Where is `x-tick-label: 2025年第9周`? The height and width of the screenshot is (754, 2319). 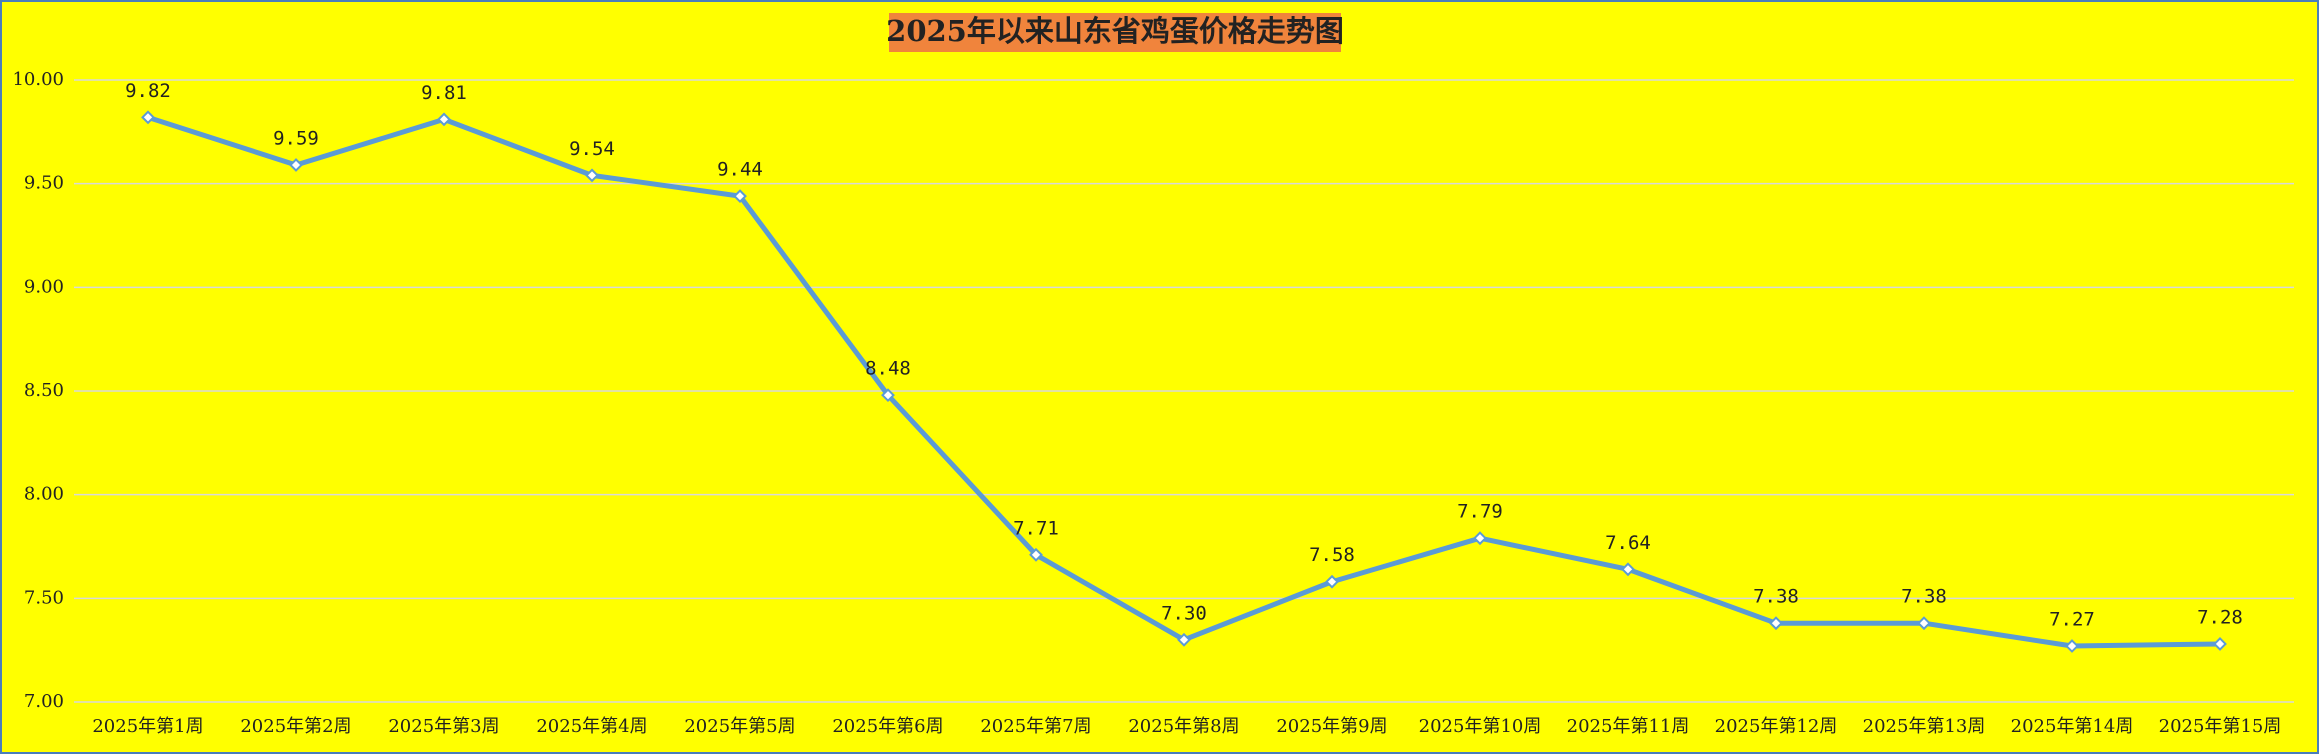
x-tick-label: 2025年第9周 is located at coordinates (1331, 726).